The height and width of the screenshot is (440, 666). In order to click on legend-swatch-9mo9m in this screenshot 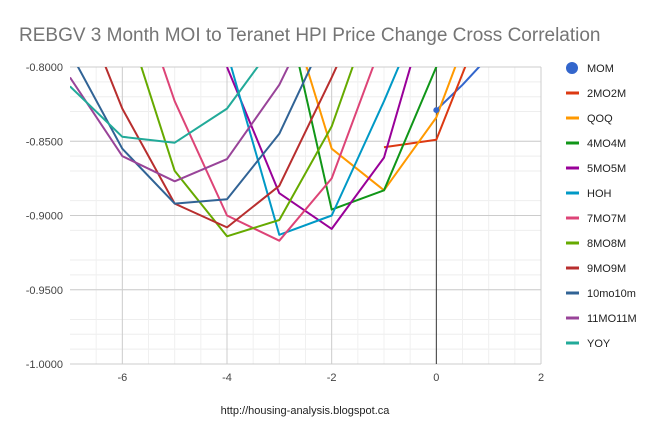, I will do `click(572, 268)`.